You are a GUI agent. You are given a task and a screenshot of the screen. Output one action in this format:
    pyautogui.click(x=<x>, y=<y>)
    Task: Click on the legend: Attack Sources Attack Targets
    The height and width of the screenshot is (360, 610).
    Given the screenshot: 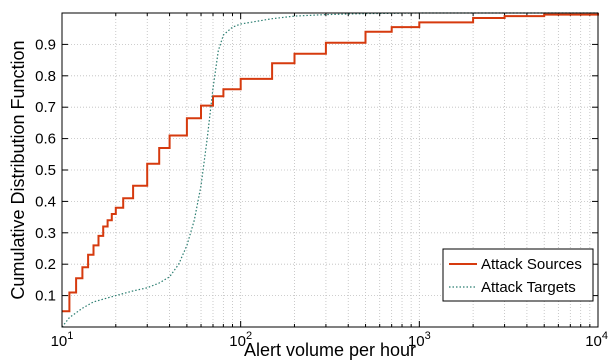 What is the action you would take?
    pyautogui.click(x=518, y=275)
    